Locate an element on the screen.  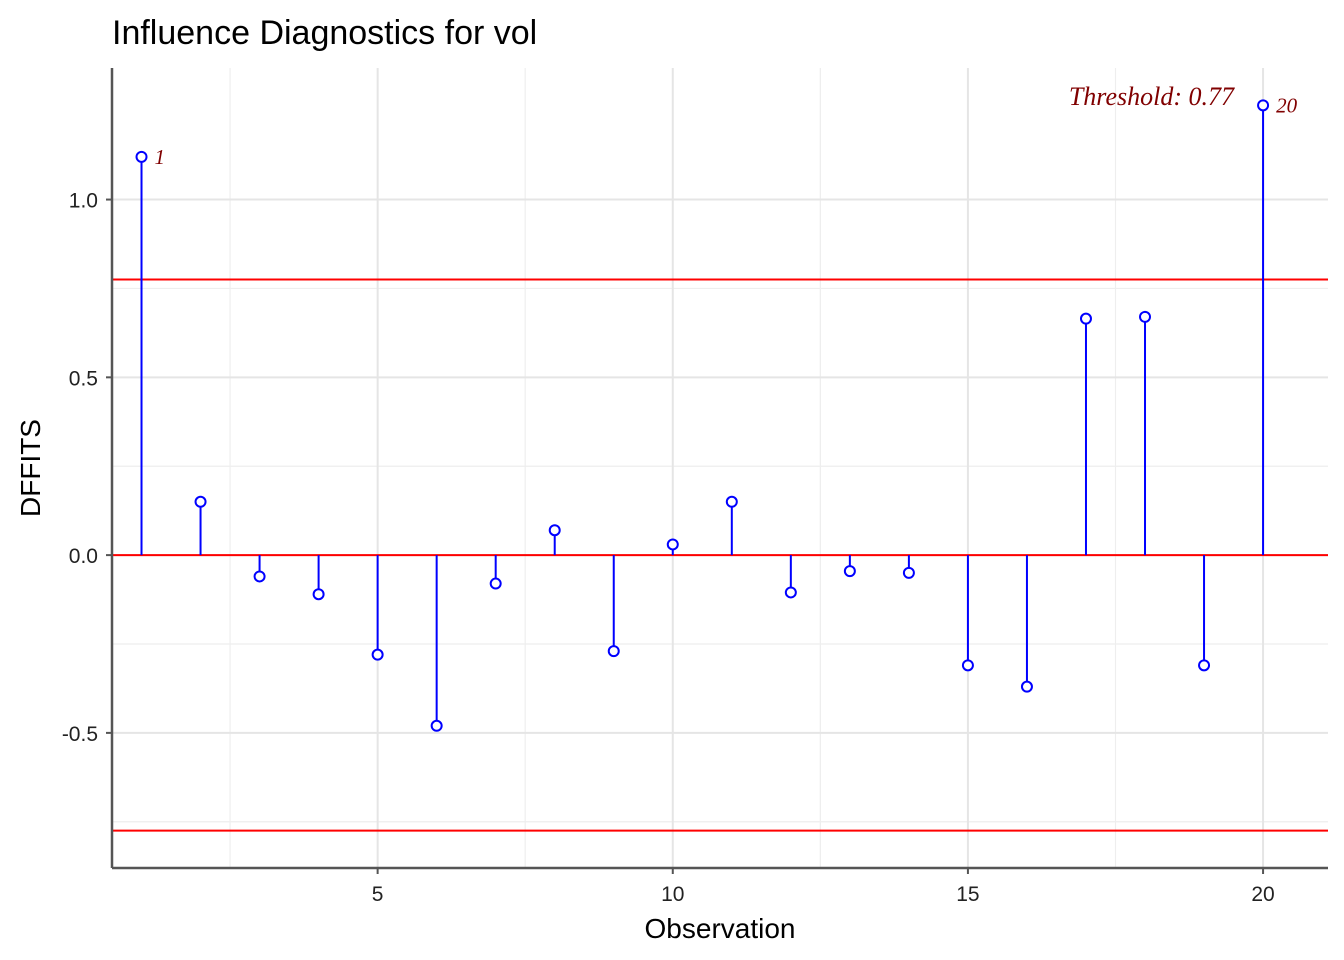
x-tick-label: 20 is located at coordinates (1262, 894).